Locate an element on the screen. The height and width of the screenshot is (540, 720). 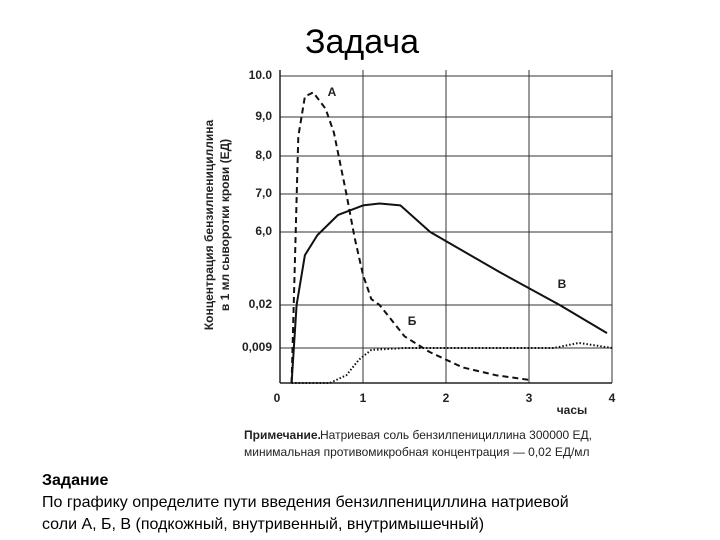
slide-title: Задача is located at coordinates (362, 42).